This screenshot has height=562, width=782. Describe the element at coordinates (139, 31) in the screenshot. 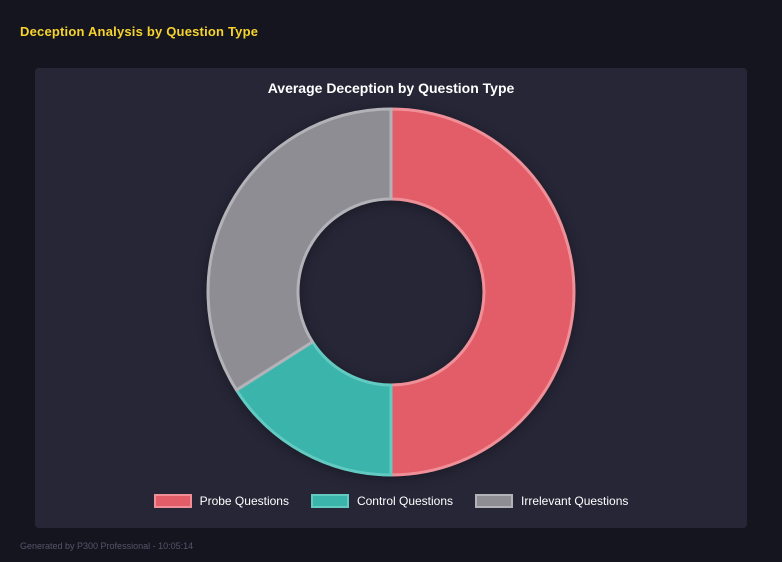

I see `page-title: Deception Analysis by Question Type` at that location.